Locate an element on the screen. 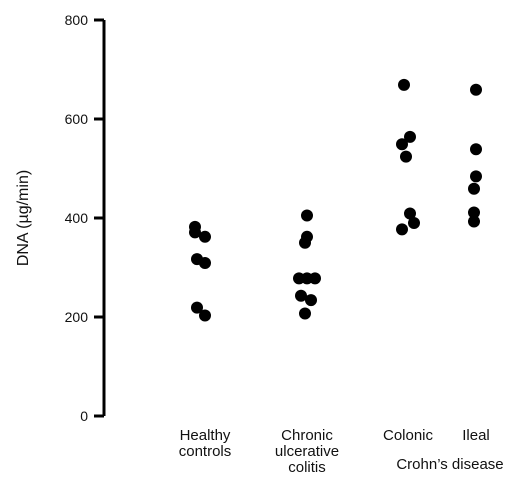 This screenshot has height=477, width=523. category-label: Chronic ulcerative colitis is located at coordinates (307, 451).